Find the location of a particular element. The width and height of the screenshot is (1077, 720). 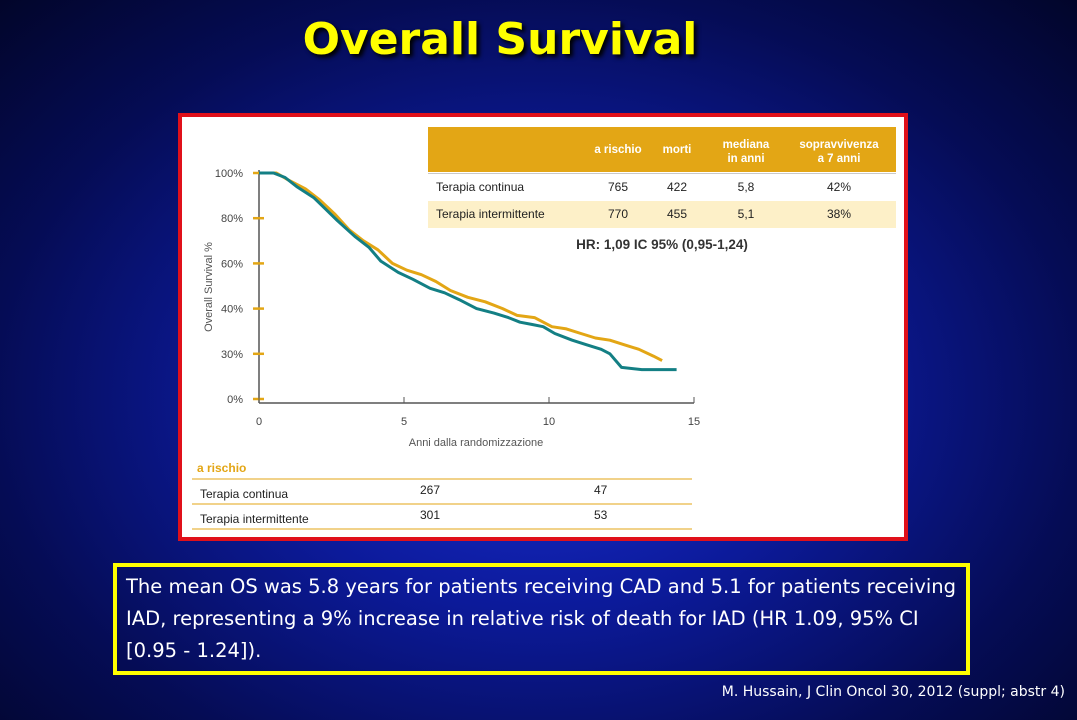

table-cell: 422 is located at coordinates (677, 187).